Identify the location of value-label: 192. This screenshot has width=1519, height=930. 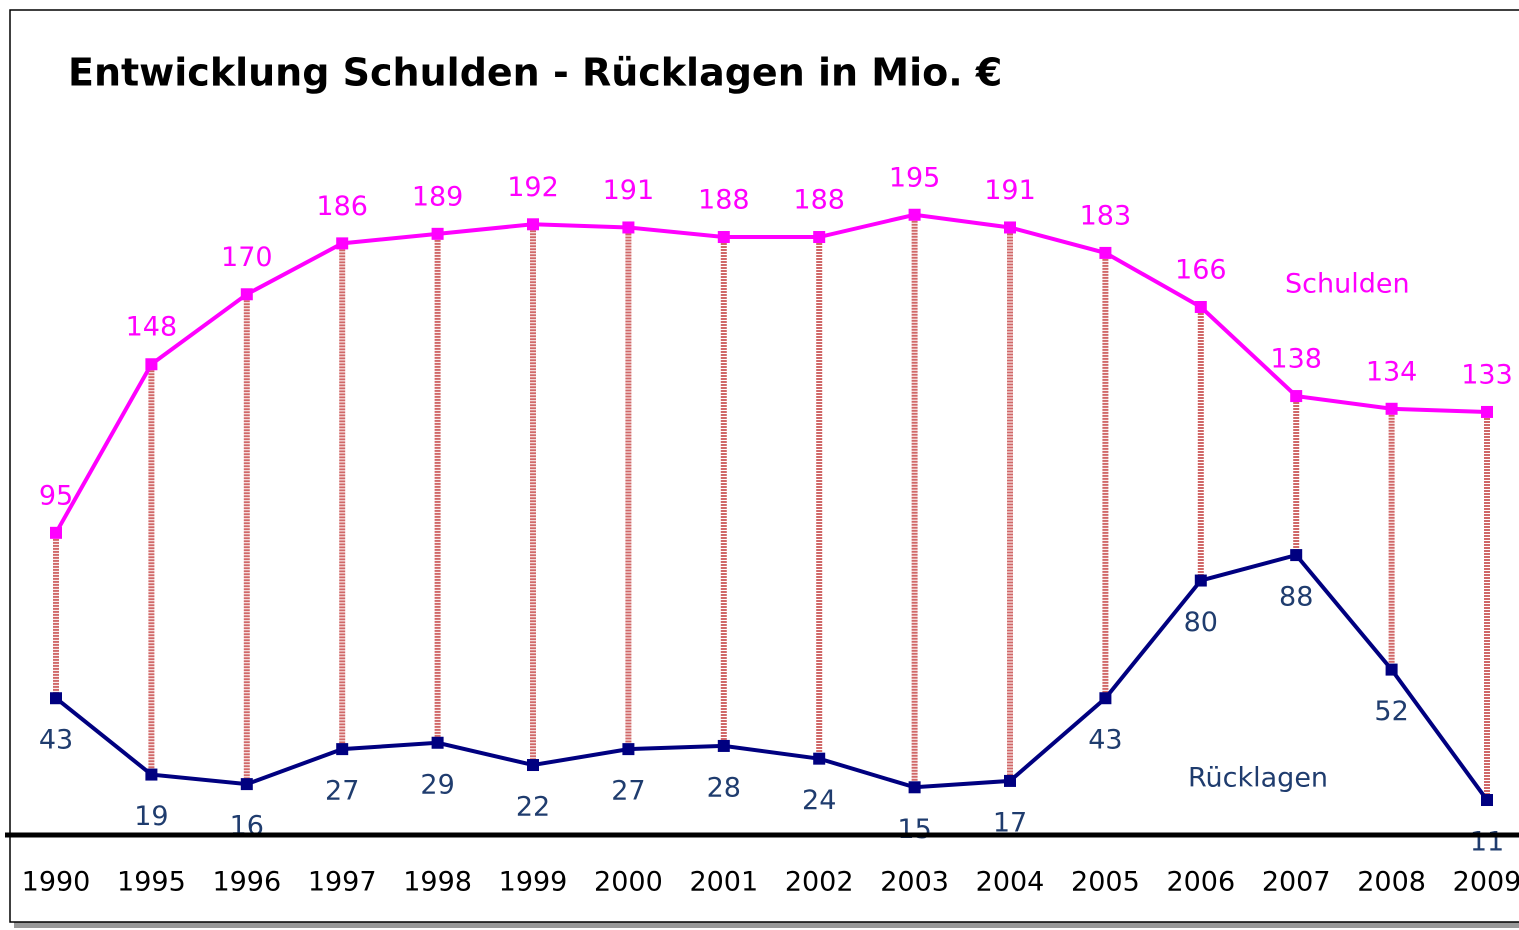
(533, 187).